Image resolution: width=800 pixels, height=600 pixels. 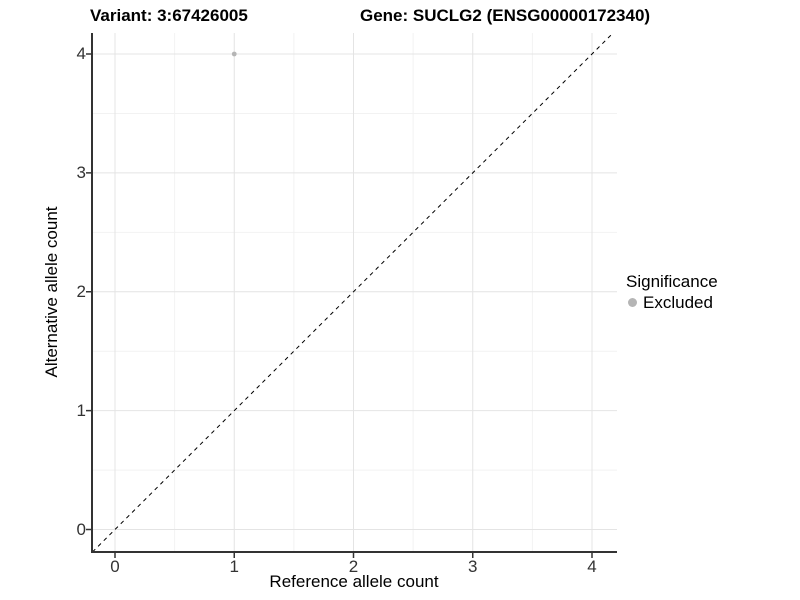 What do you see at coordinates (81, 53) in the screenshot?
I see `y-tick-label: 4` at bounding box center [81, 53].